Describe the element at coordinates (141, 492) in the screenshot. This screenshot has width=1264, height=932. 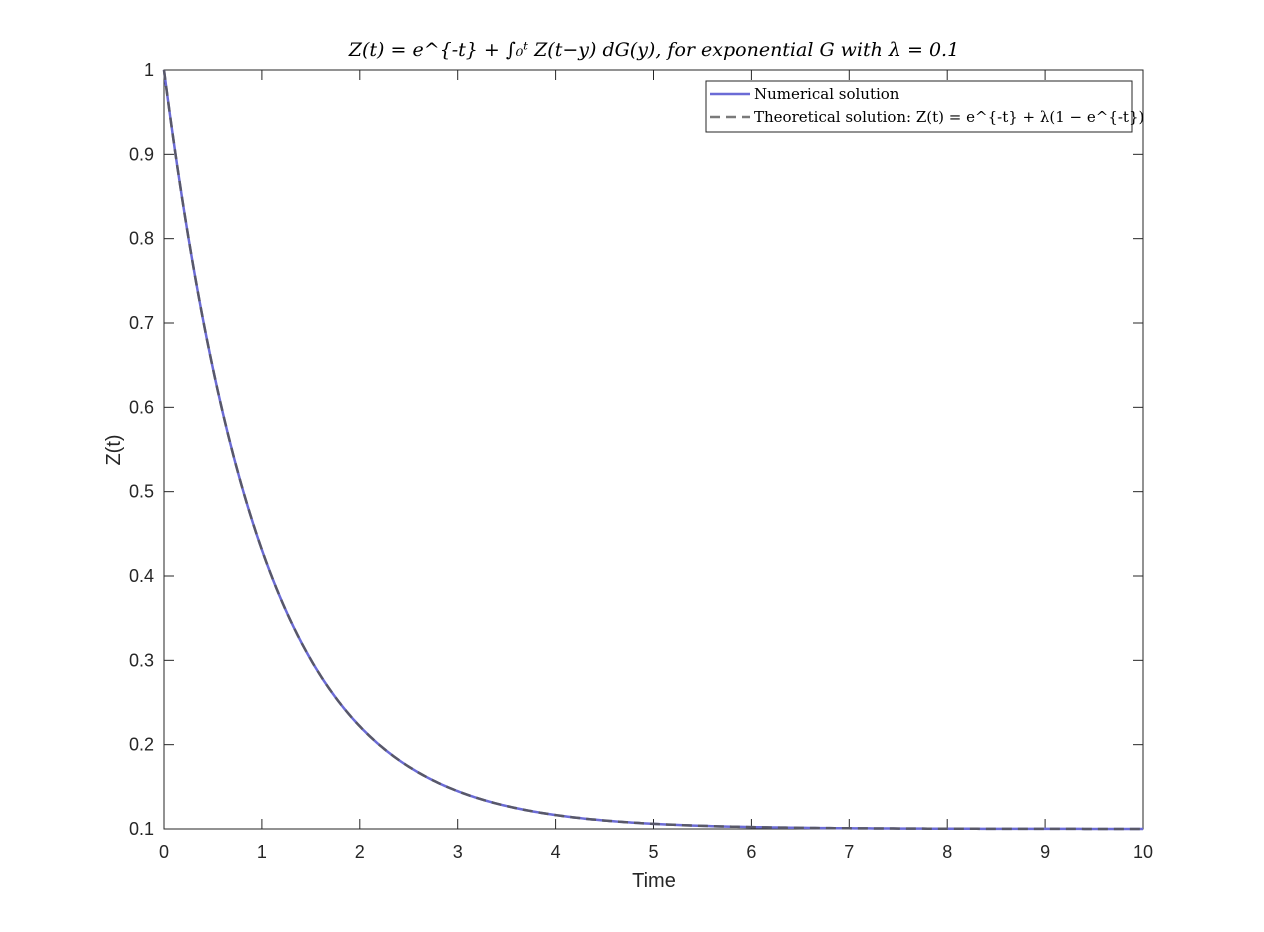
I see `y-tick-label: 0.5` at that location.